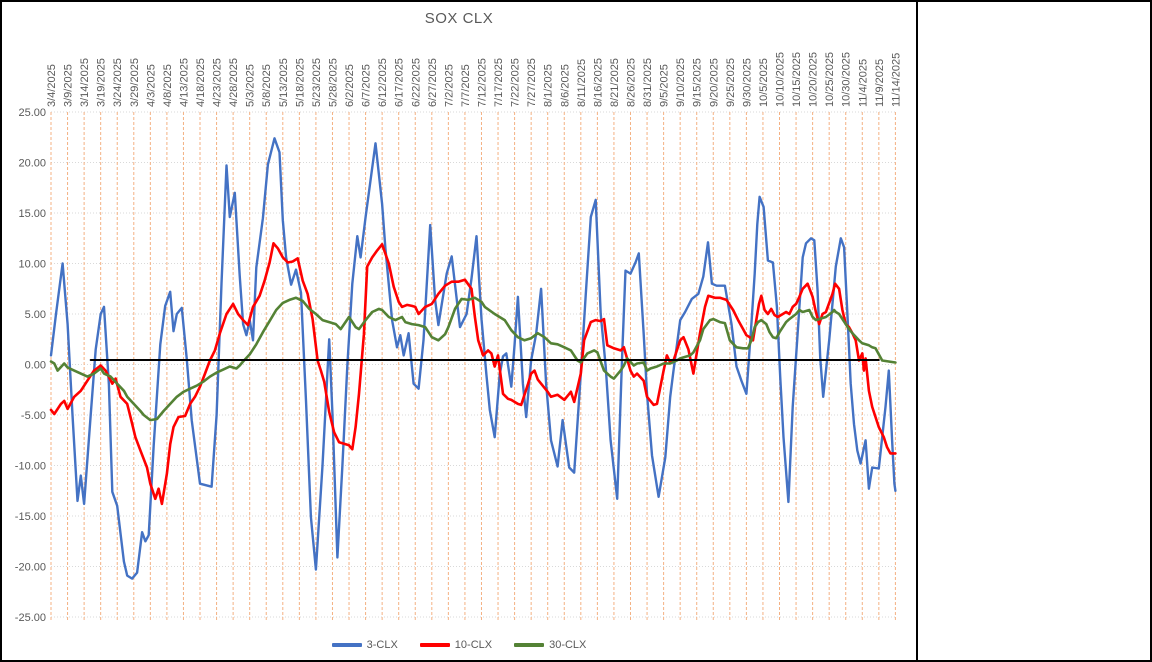 This screenshot has width=1152, height=662. What do you see at coordinates (631, 82) in the screenshot?
I see `x-axis-tick-label: 8/26/2025` at bounding box center [631, 82].